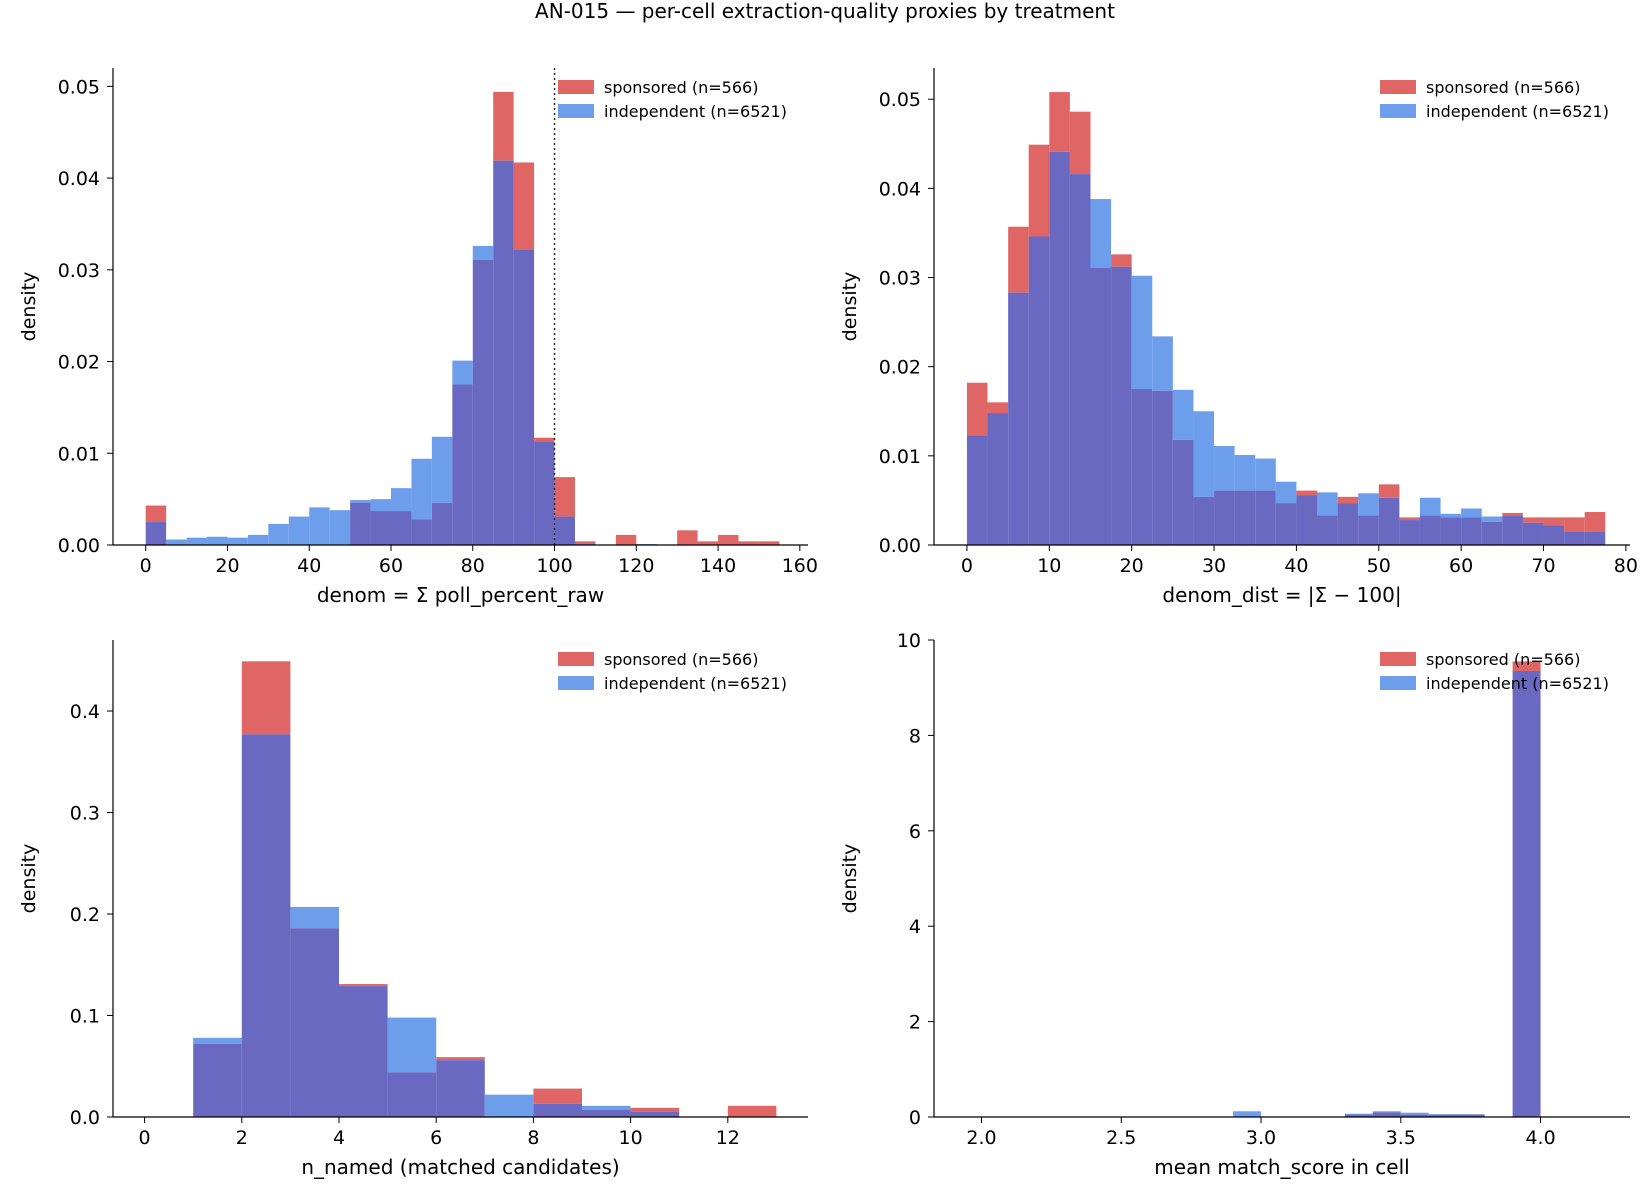  Describe the element at coordinates (900, 546) in the screenshot. I see `y-tick-label: 0.00` at that location.